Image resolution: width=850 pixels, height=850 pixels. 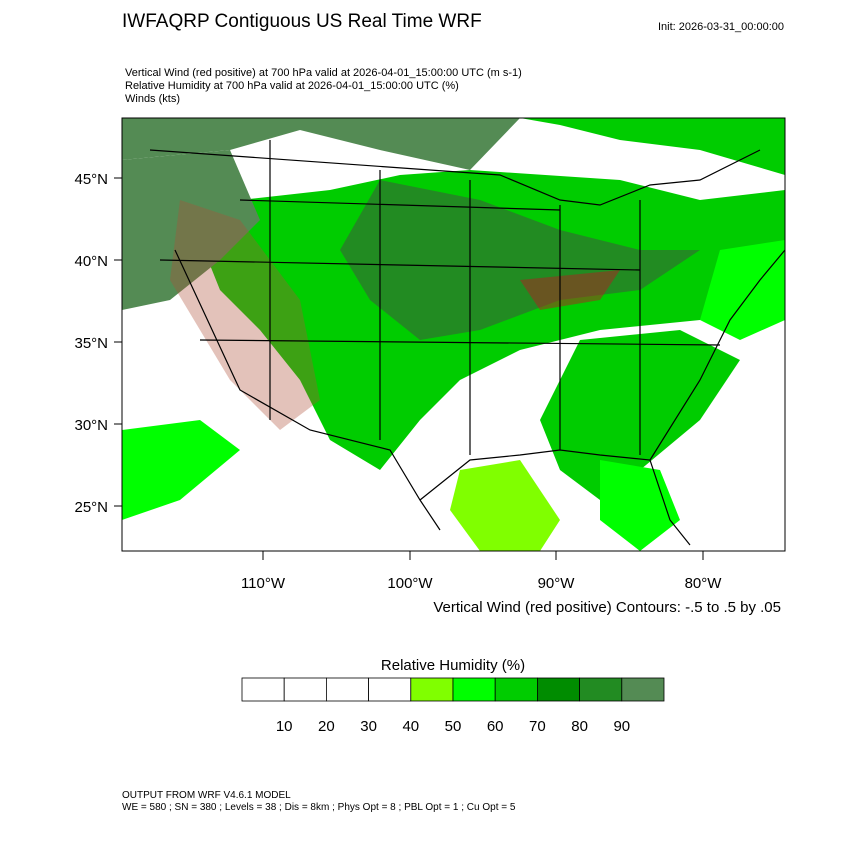 What do you see at coordinates (453, 726) in the screenshot?
I see `colorbar-label: 50` at bounding box center [453, 726].